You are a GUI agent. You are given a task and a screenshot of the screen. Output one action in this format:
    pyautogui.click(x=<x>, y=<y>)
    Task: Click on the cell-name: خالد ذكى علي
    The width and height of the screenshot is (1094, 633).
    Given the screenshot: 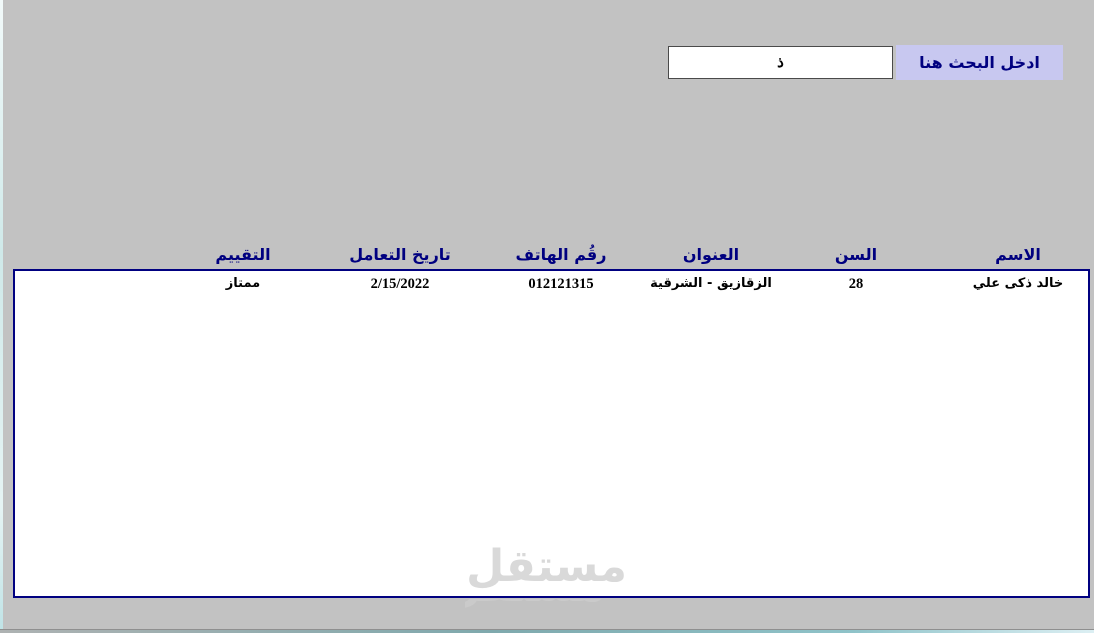 What is the action you would take?
    pyautogui.click(x=1018, y=283)
    